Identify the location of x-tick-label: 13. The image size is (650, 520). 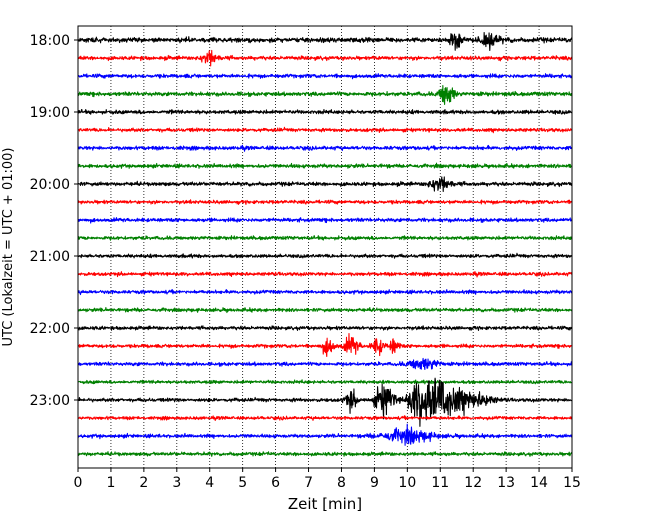
(506, 483).